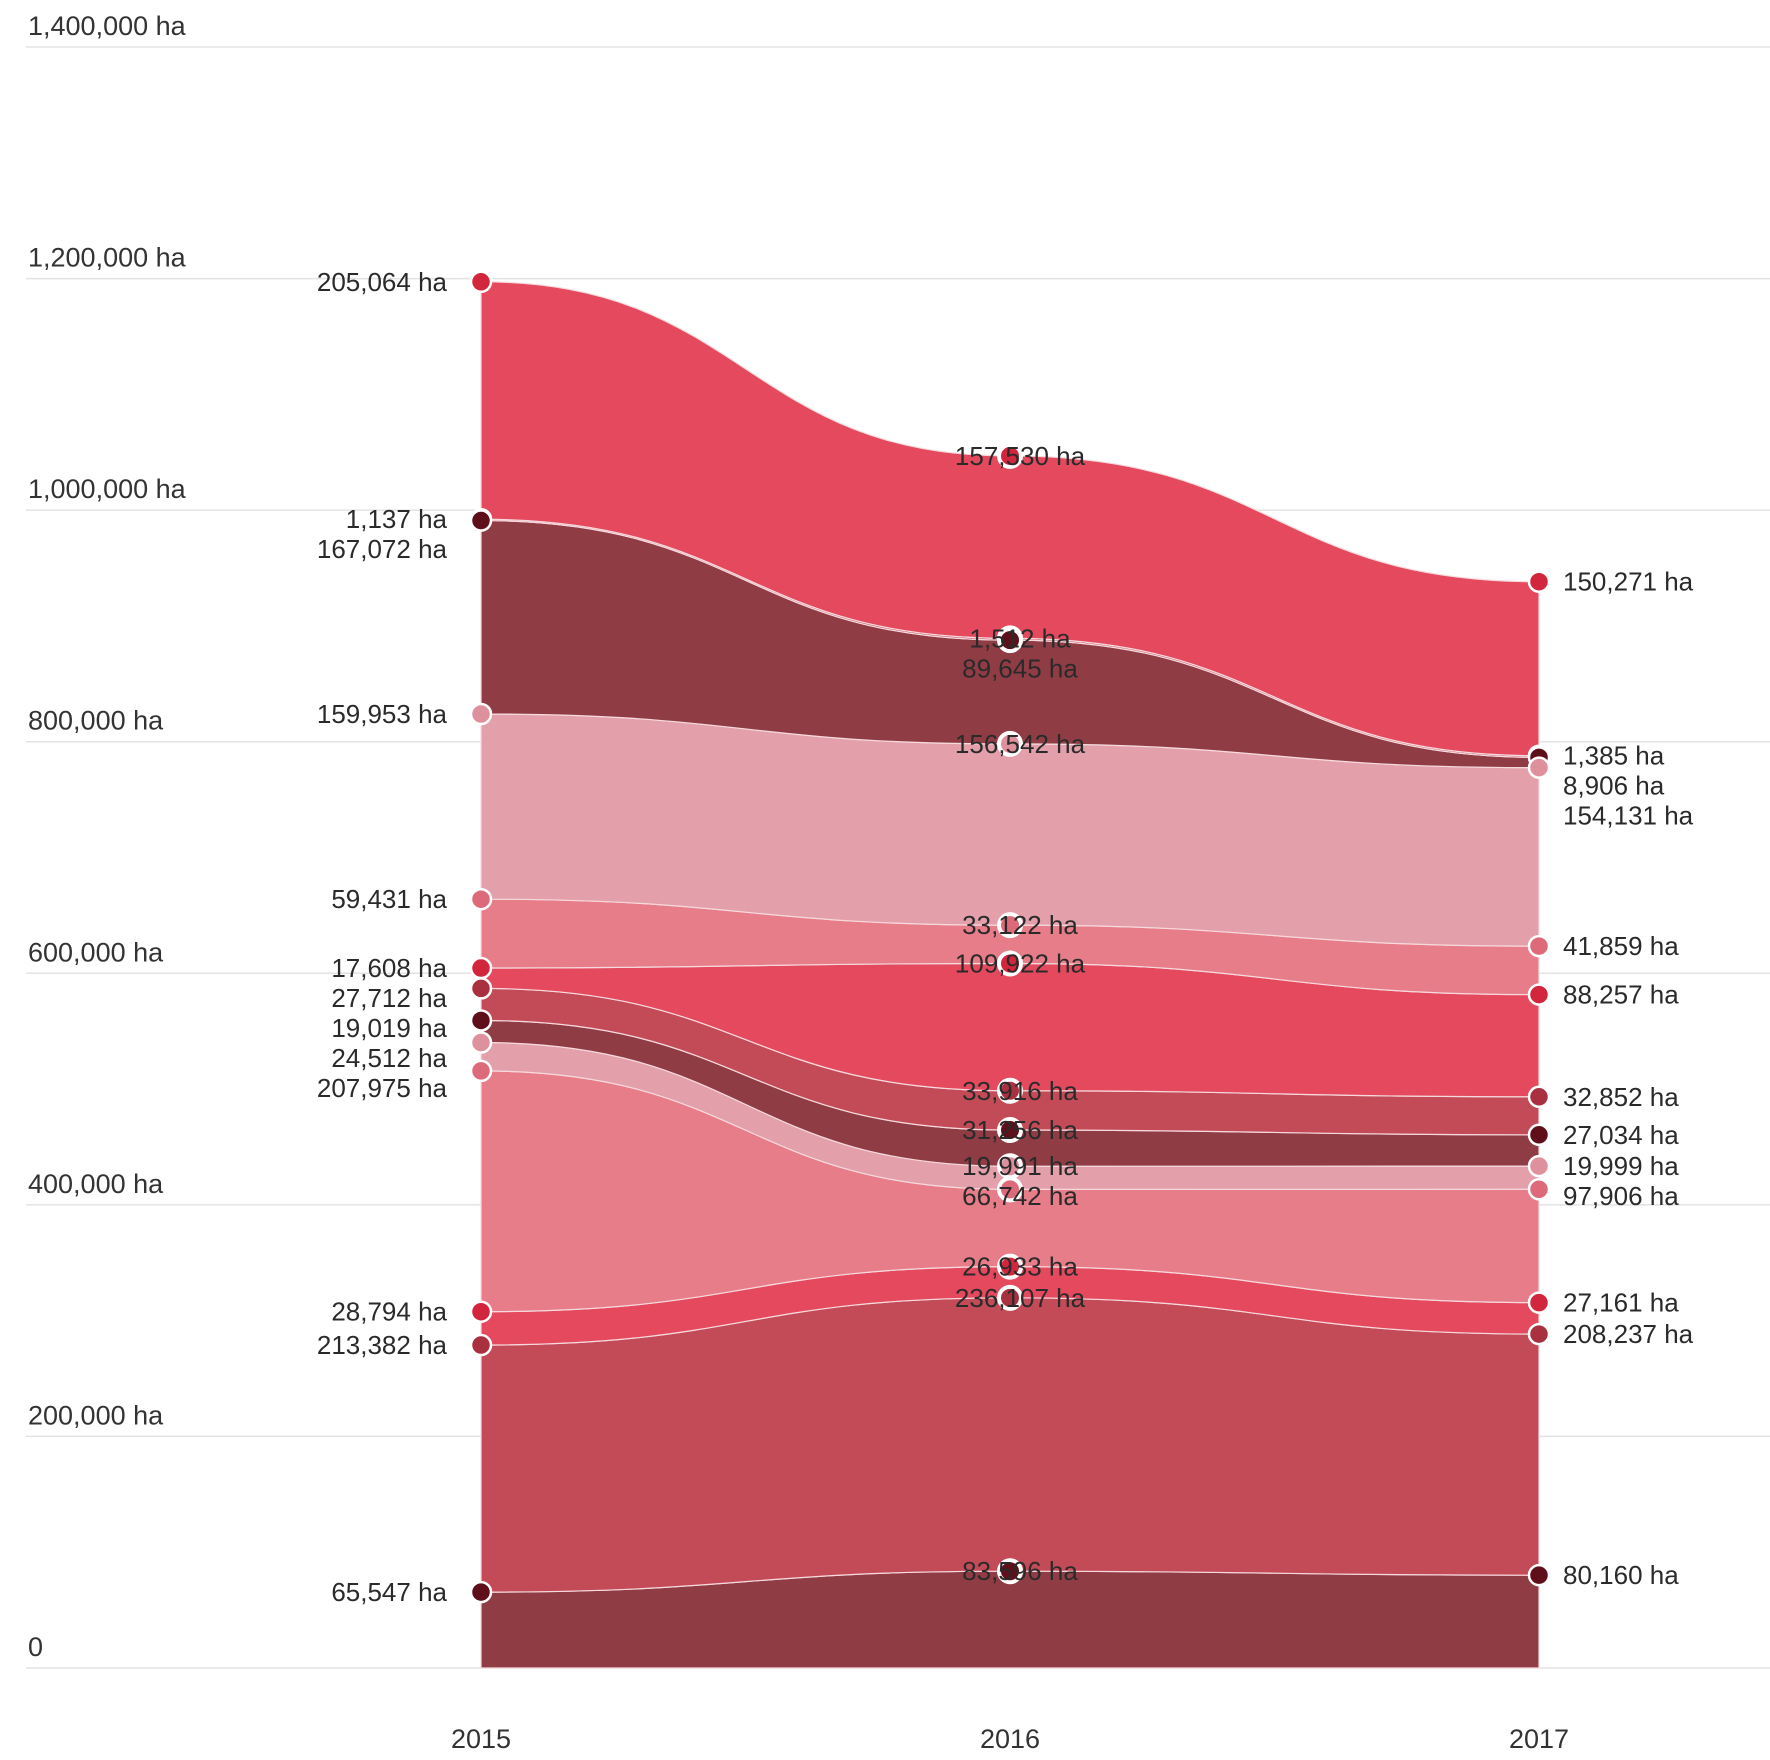  I want to click on value-label: 32,852 ha, so click(1621, 1097).